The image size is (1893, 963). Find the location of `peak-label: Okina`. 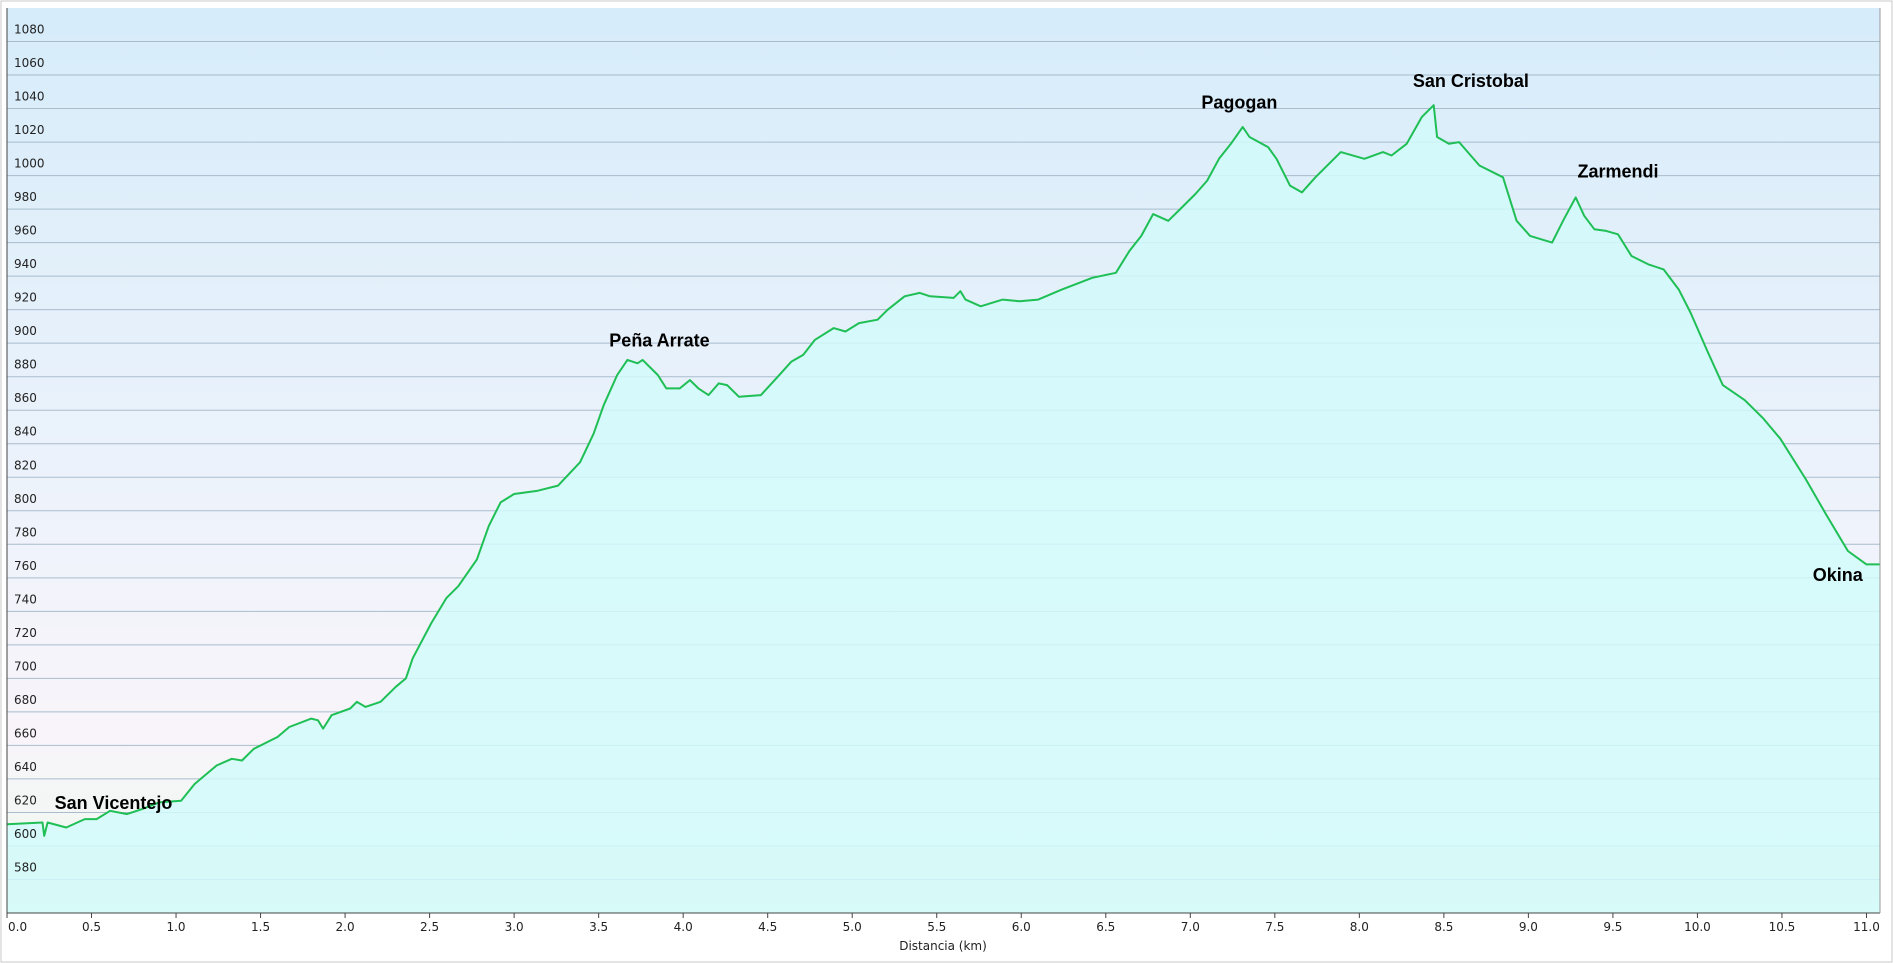

peak-label: Okina is located at coordinates (1838, 575).